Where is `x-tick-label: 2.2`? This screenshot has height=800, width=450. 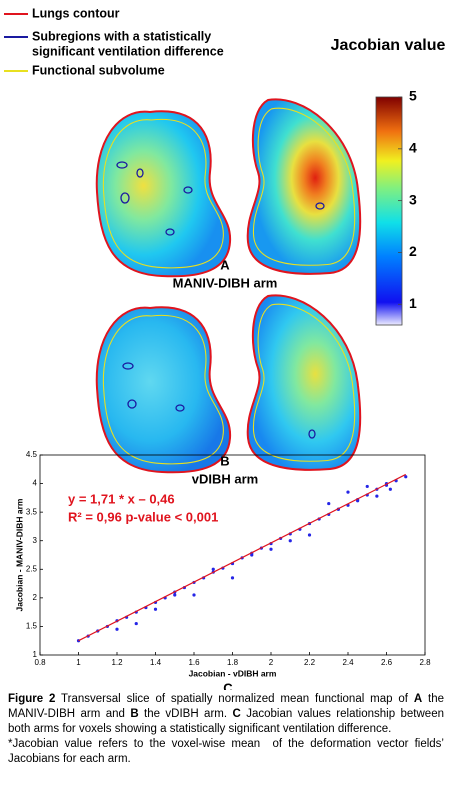
x-tick-label: 2.2 is located at coordinates (310, 662).